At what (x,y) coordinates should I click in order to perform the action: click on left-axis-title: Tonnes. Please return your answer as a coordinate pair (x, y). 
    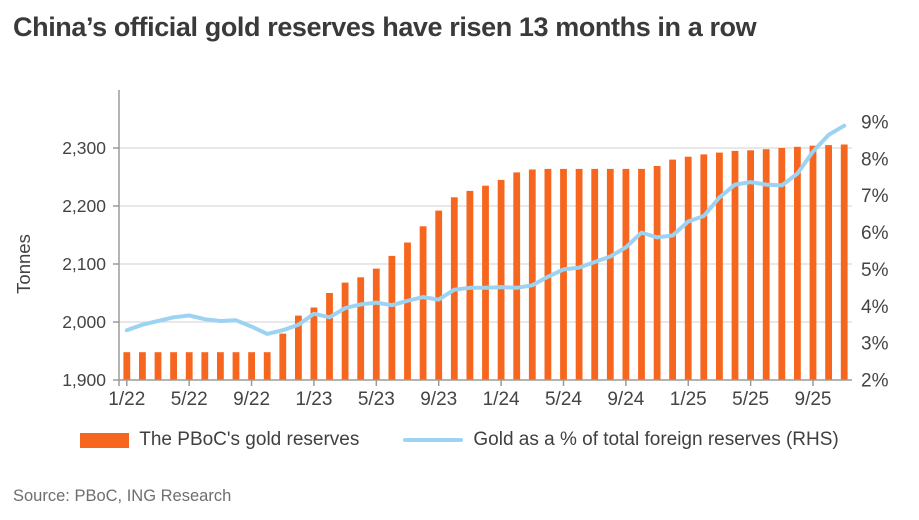
    Looking at the image, I should click on (23, 264).